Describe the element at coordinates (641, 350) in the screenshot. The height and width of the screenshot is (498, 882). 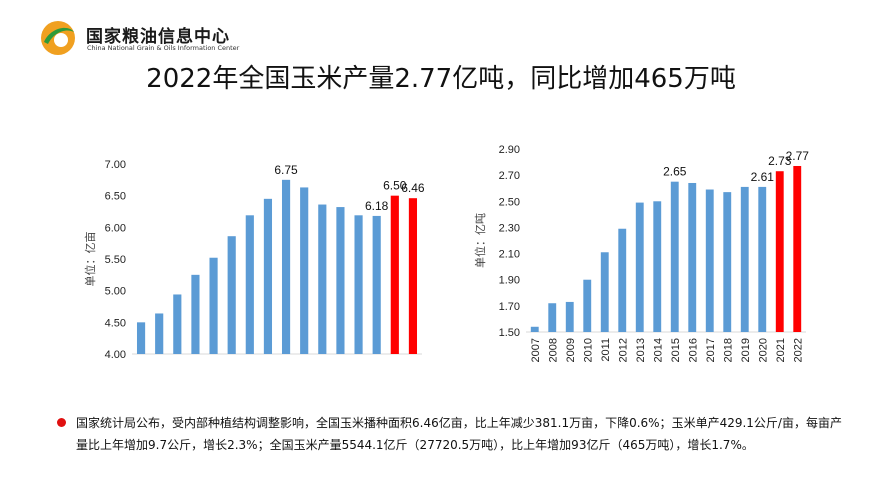
I see `x-tick-label: 2013` at that location.